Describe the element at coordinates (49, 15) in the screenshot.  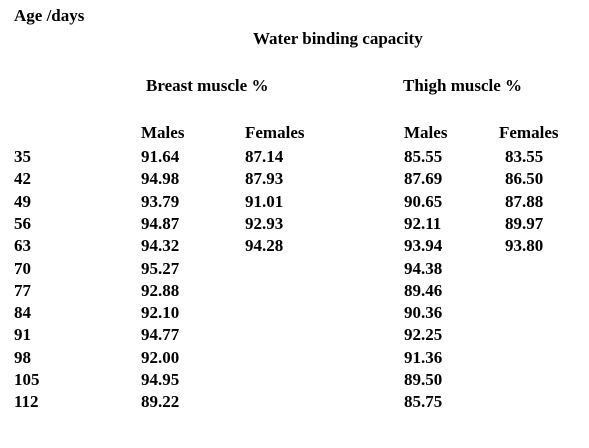
I see `age-header: Age /days` at that location.